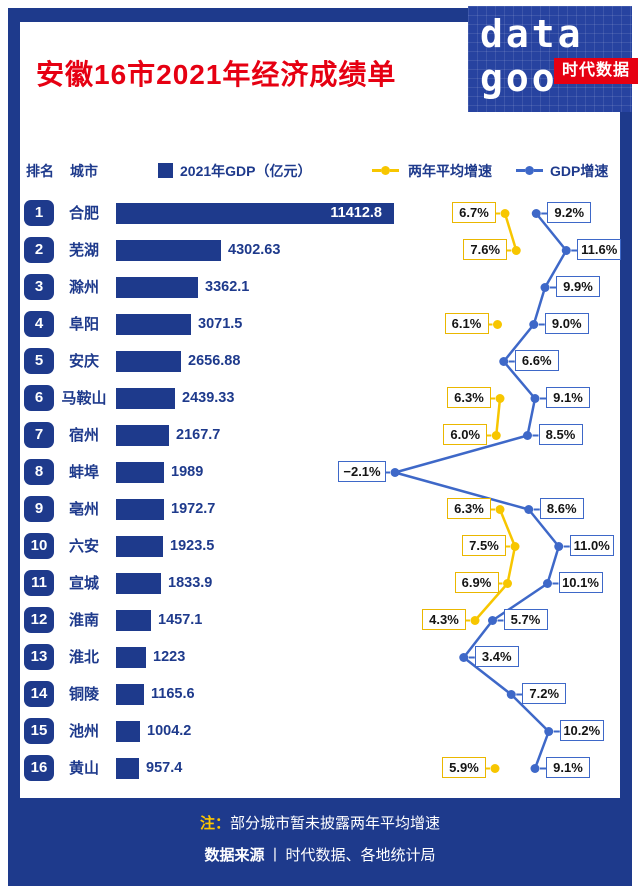  Describe the element at coordinates (532, 34) in the screenshot. I see `logo-word-top: data` at that location.